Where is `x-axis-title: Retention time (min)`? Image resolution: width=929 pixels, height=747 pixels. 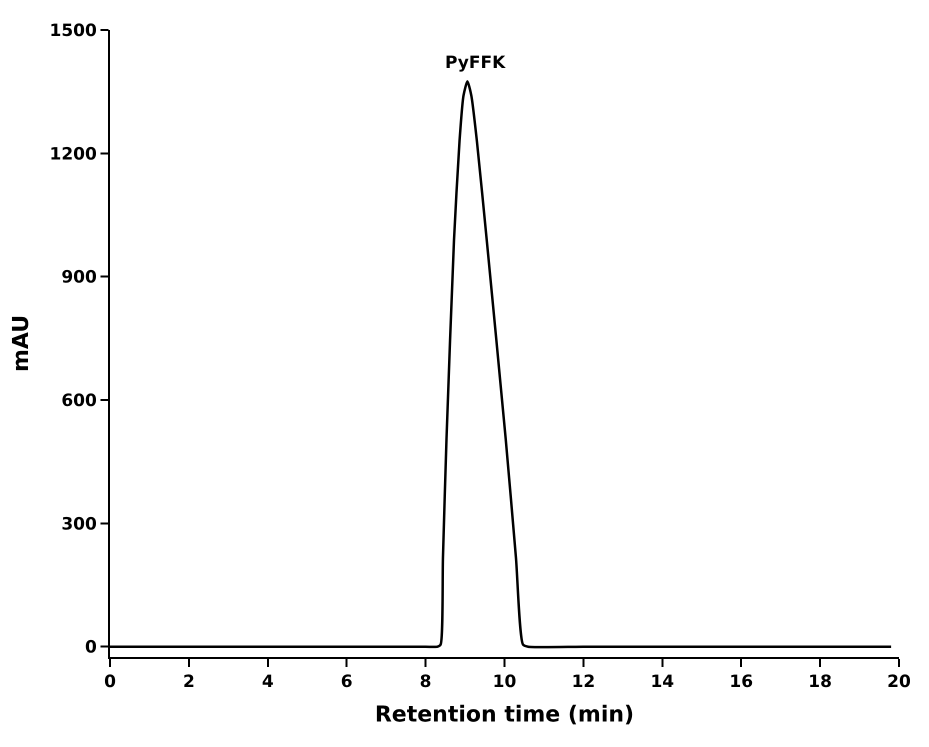 x-axis-title: Retention time (min) is located at coordinates (504, 715).